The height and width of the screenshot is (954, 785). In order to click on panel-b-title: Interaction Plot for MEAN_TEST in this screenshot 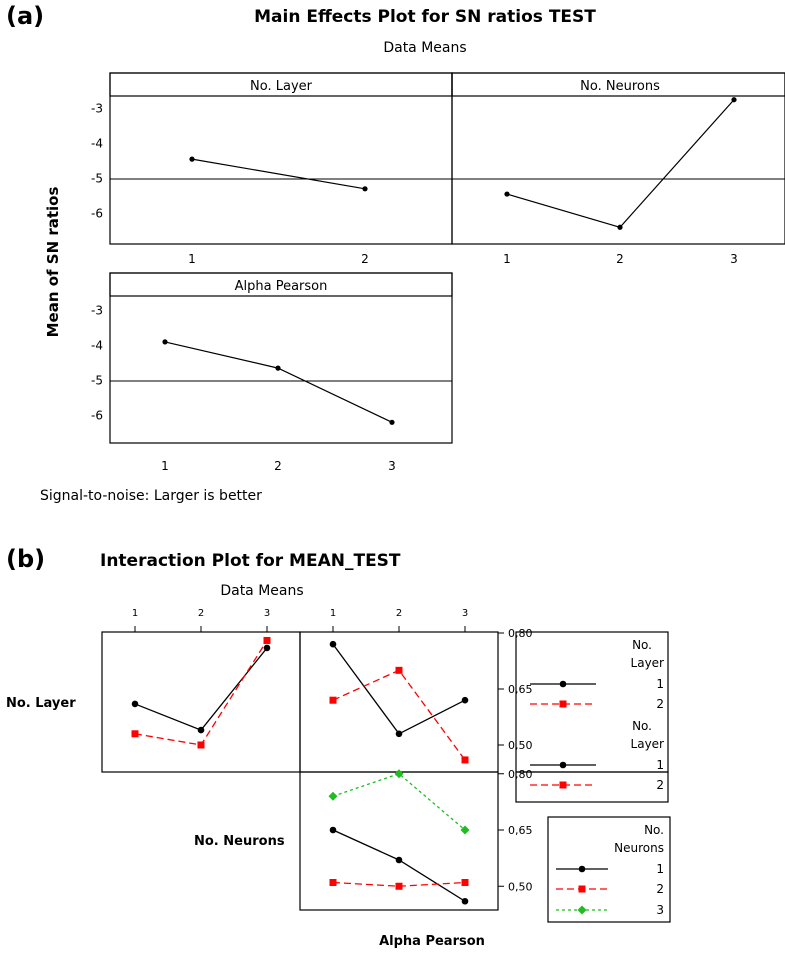, I will do `click(250, 561)`.